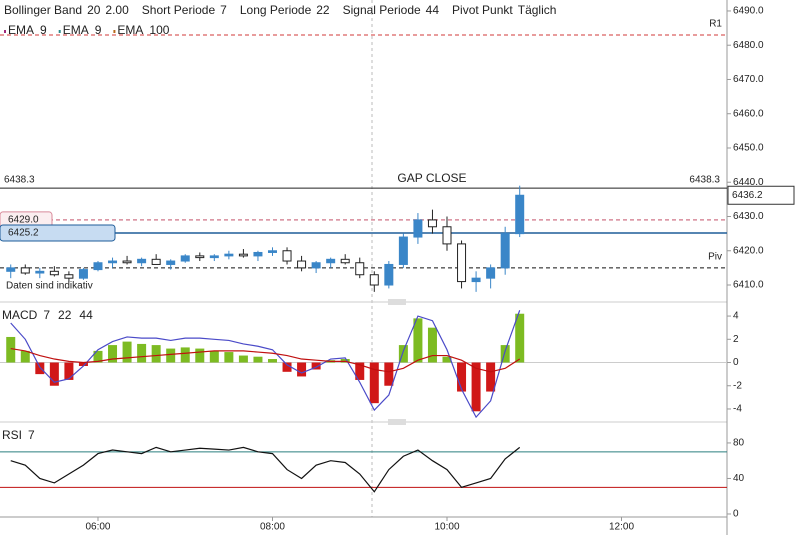 The width and height of the screenshot is (795, 535). Describe the element at coordinates (748, 285) in the screenshot. I see `y-tick-label: 6410.0` at that location.